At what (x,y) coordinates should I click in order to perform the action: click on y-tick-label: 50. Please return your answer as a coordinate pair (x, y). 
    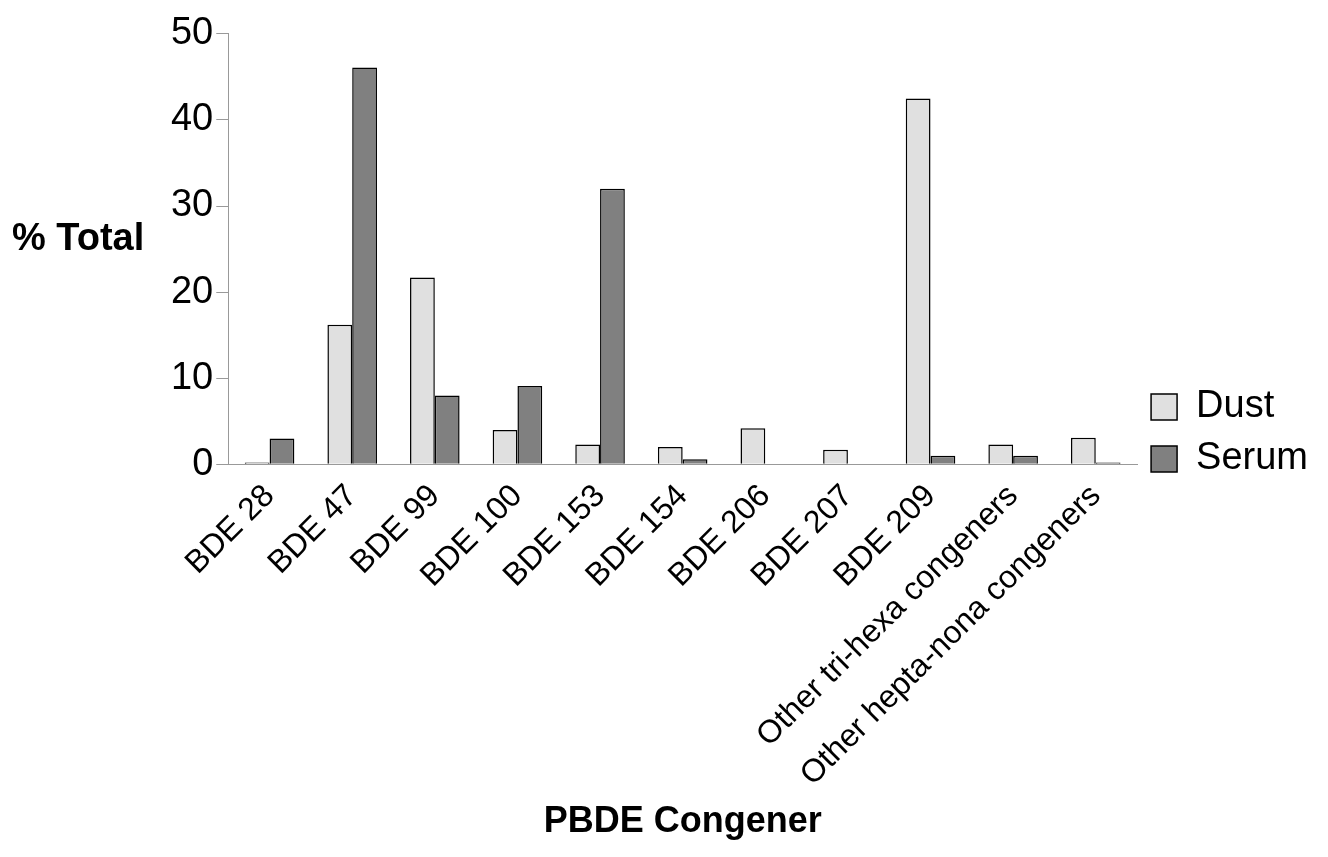
    Looking at the image, I should click on (192, 31).